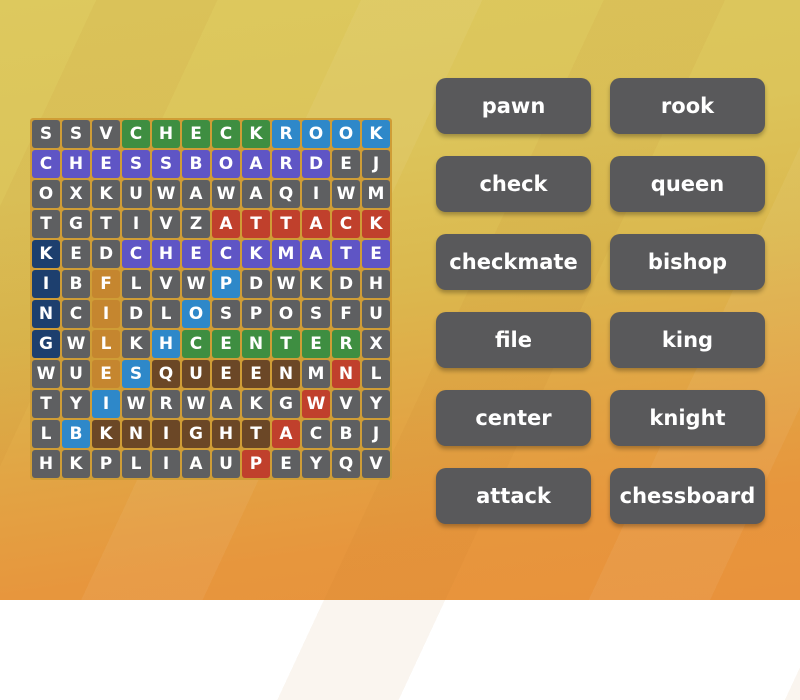 Image resolution: width=800 pixels, height=700 pixels. Describe the element at coordinates (256, 284) in the screenshot. I see `grid-cell-r6c8: D` at that location.